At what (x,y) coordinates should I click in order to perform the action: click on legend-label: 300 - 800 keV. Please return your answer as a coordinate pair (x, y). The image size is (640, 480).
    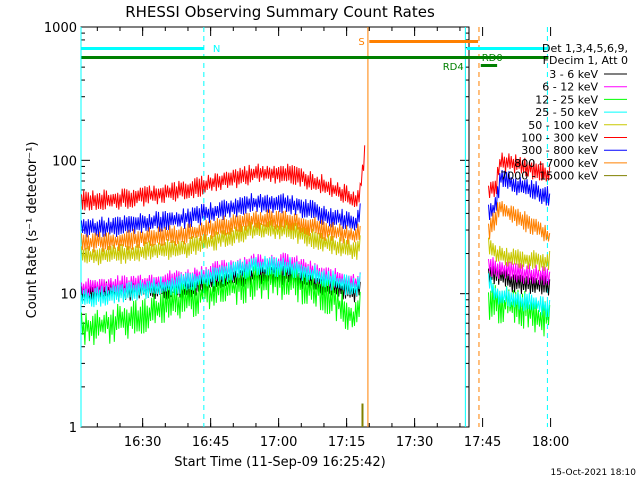
    Looking at the image, I should click on (559, 150).